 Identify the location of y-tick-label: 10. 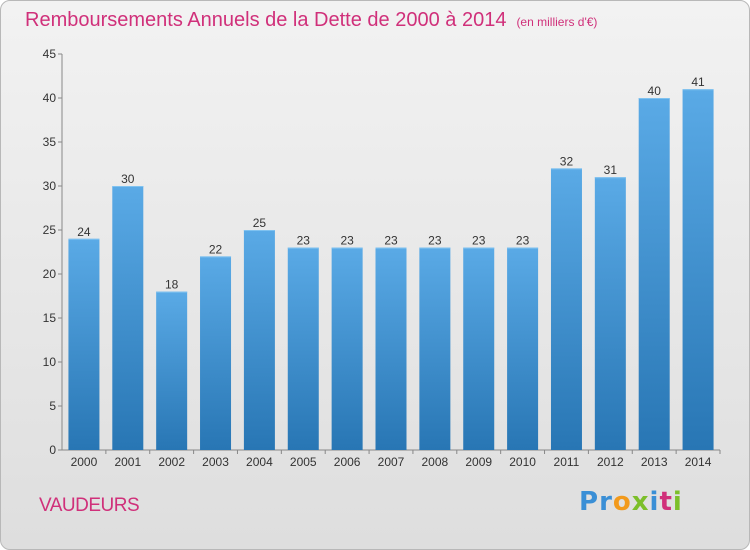
(50, 362).